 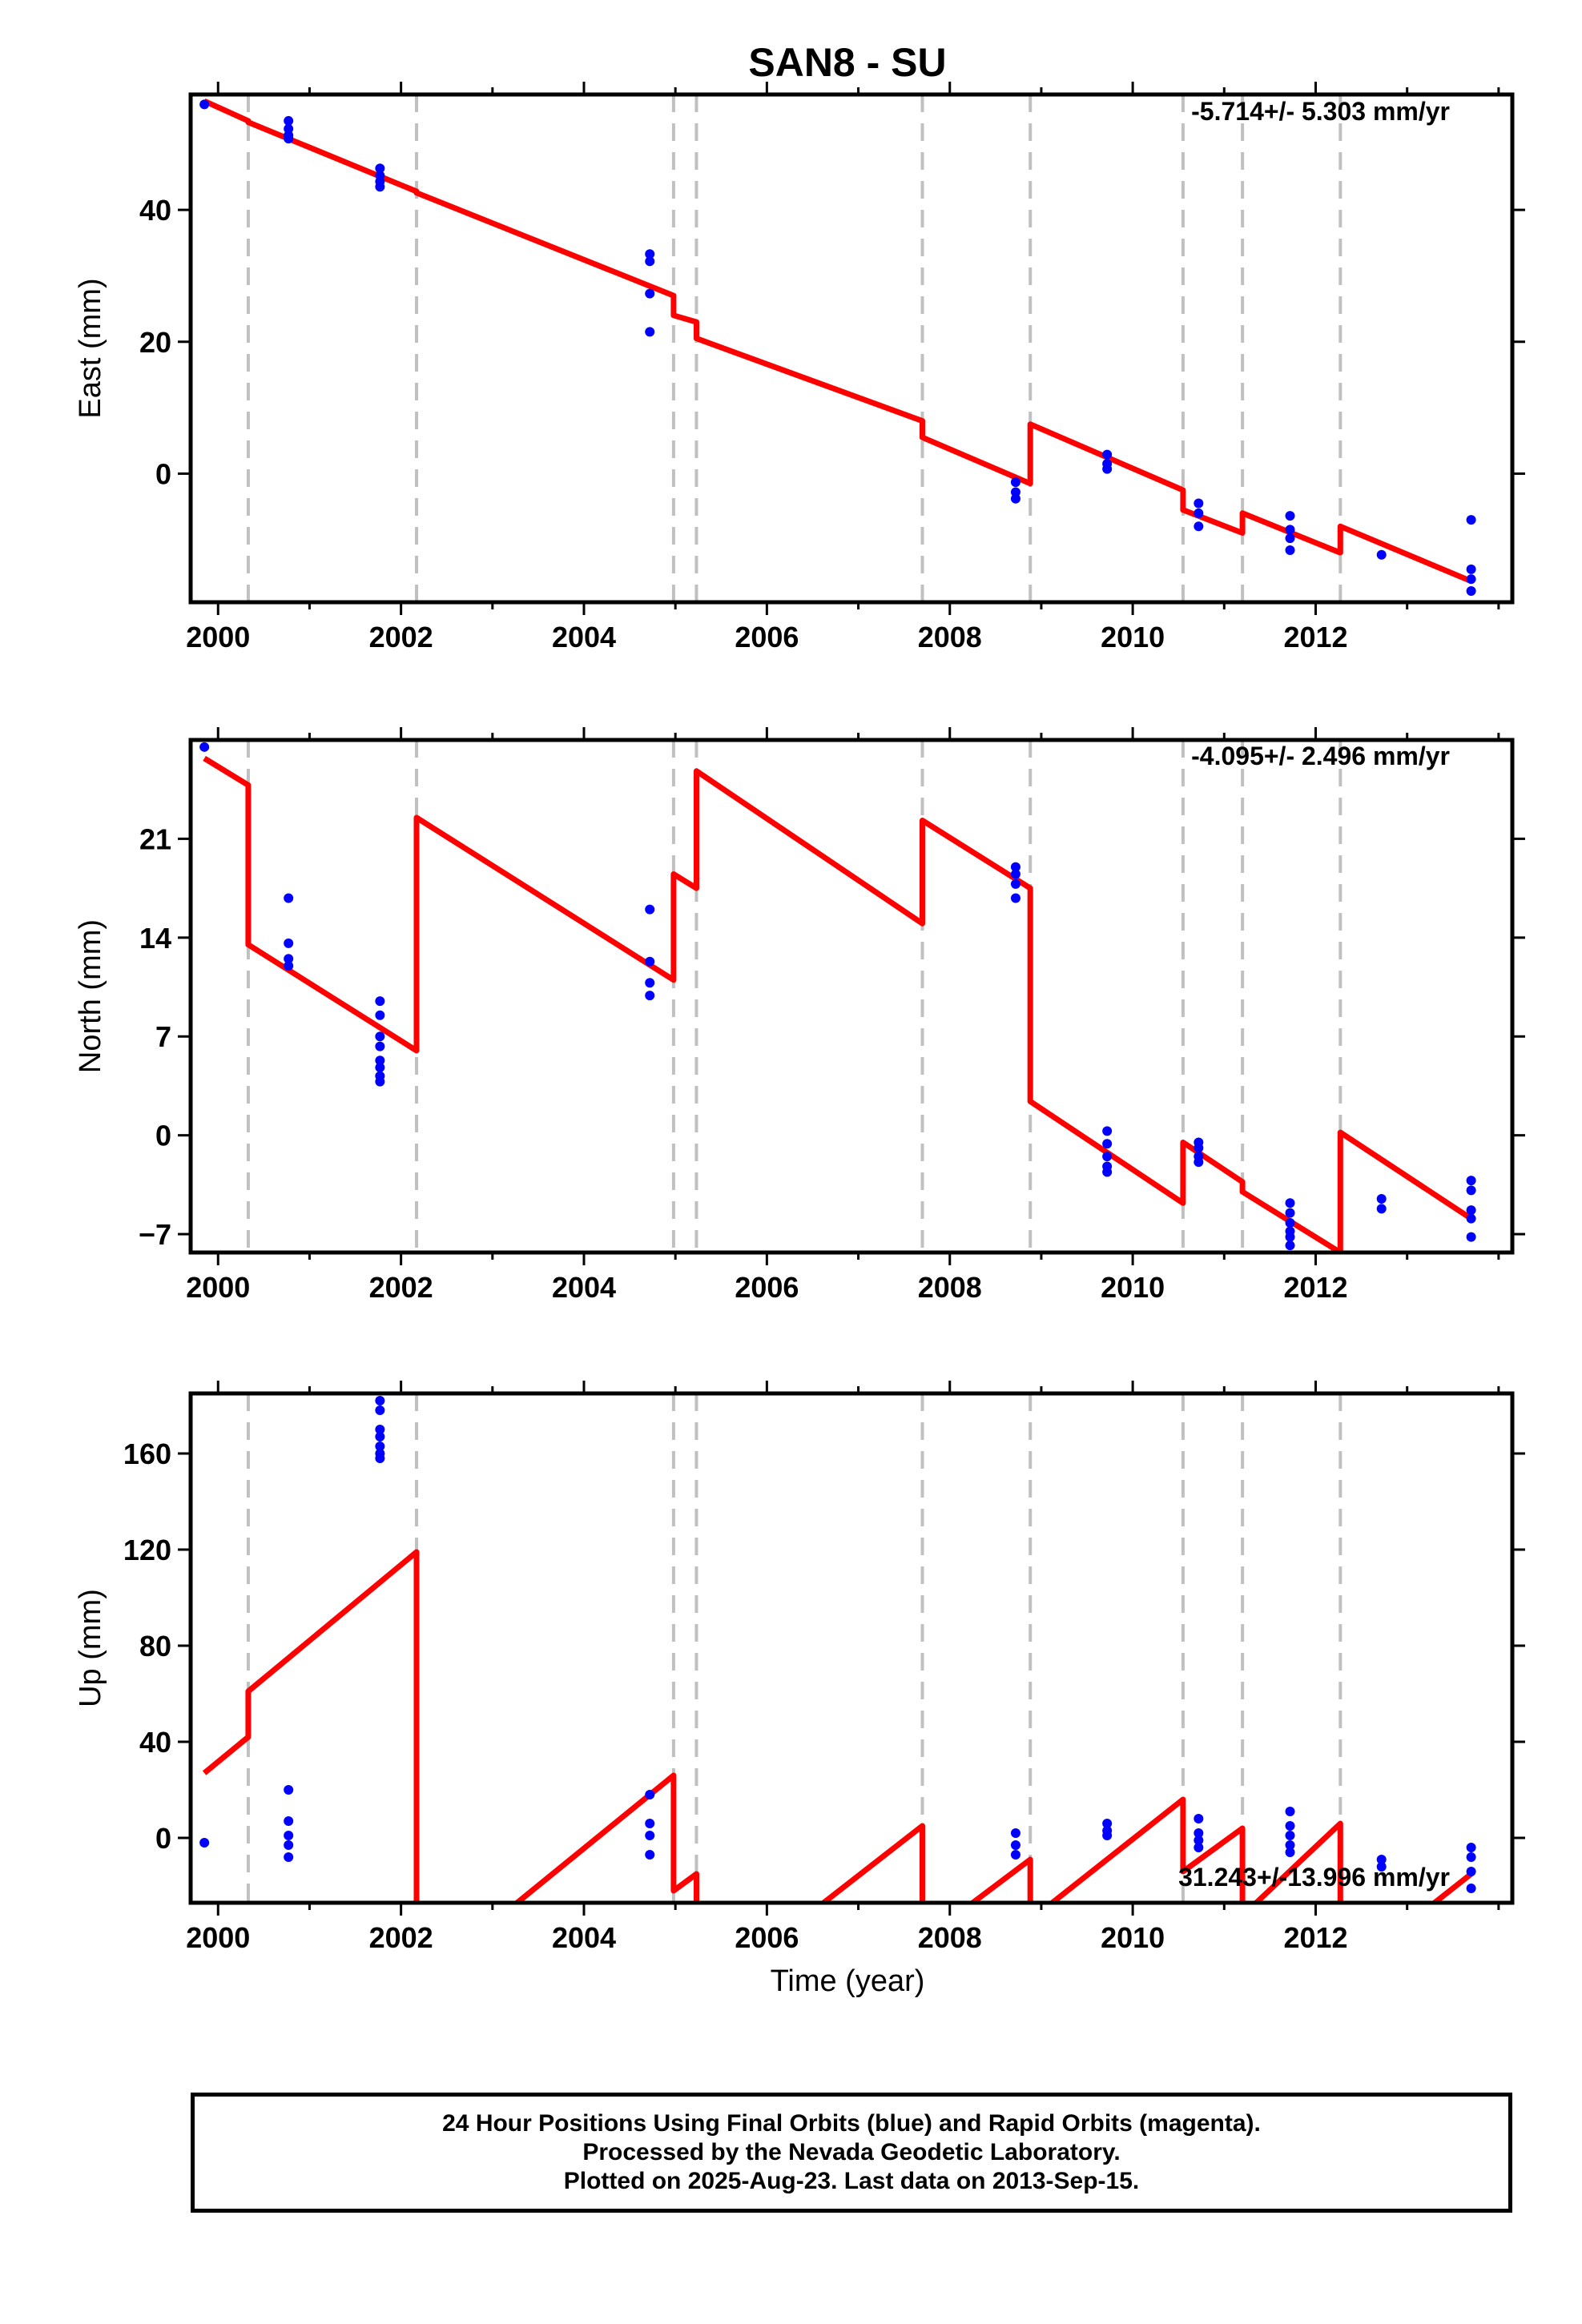 What do you see at coordinates (147, 1550) in the screenshot?
I see `up-y-tick-label: 120` at bounding box center [147, 1550].